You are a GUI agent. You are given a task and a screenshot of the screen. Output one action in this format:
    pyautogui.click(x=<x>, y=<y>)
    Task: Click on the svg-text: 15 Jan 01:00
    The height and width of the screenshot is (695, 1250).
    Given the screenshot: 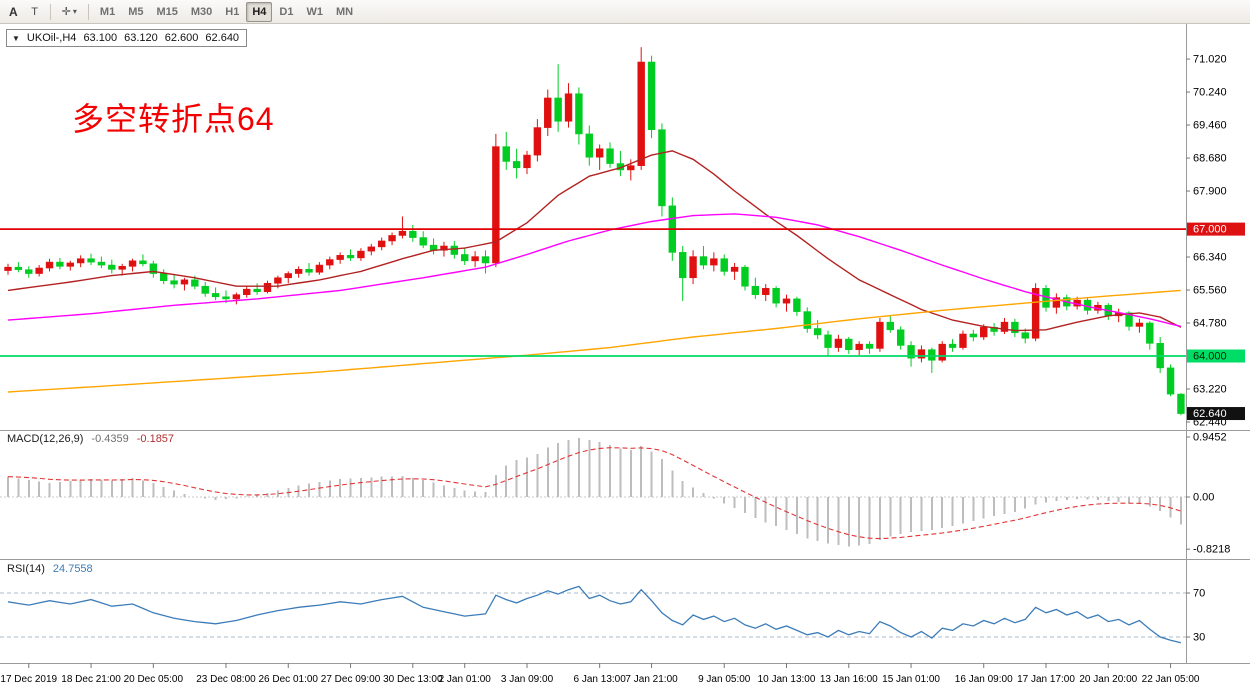 What is the action you would take?
    pyautogui.click(x=911, y=679)
    